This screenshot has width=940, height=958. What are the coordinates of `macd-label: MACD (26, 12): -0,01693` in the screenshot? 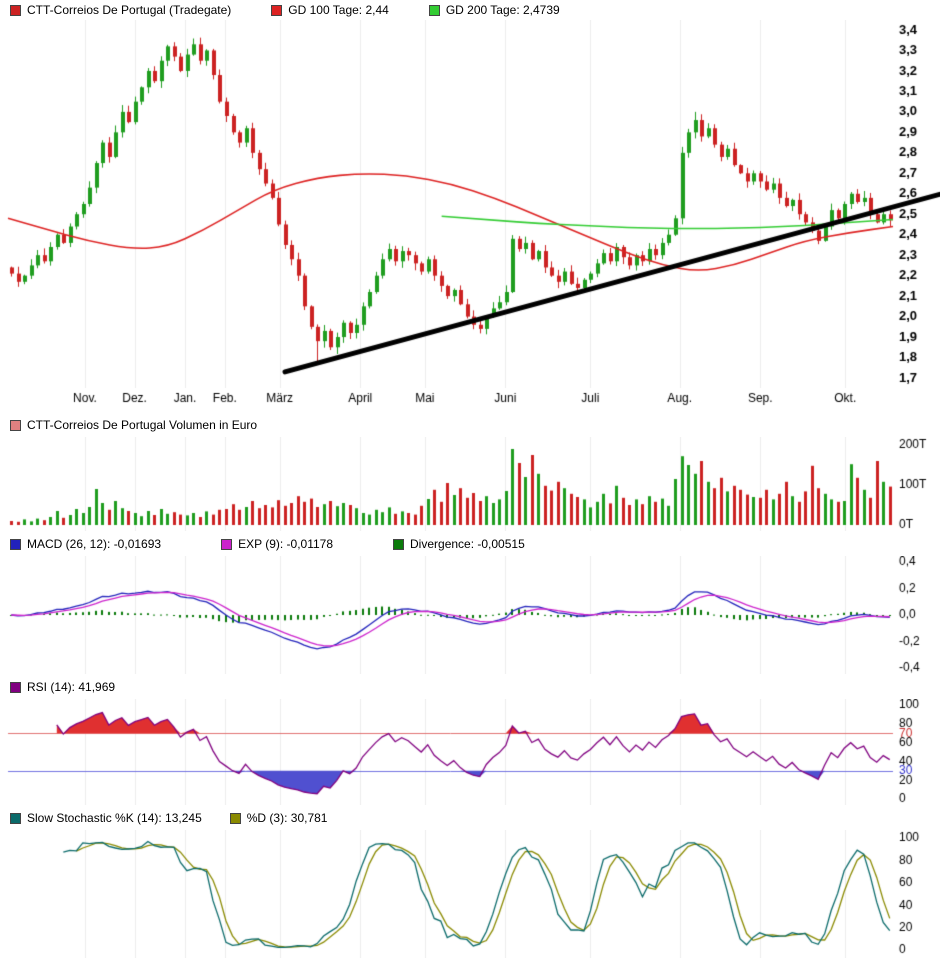 It's located at (94, 544).